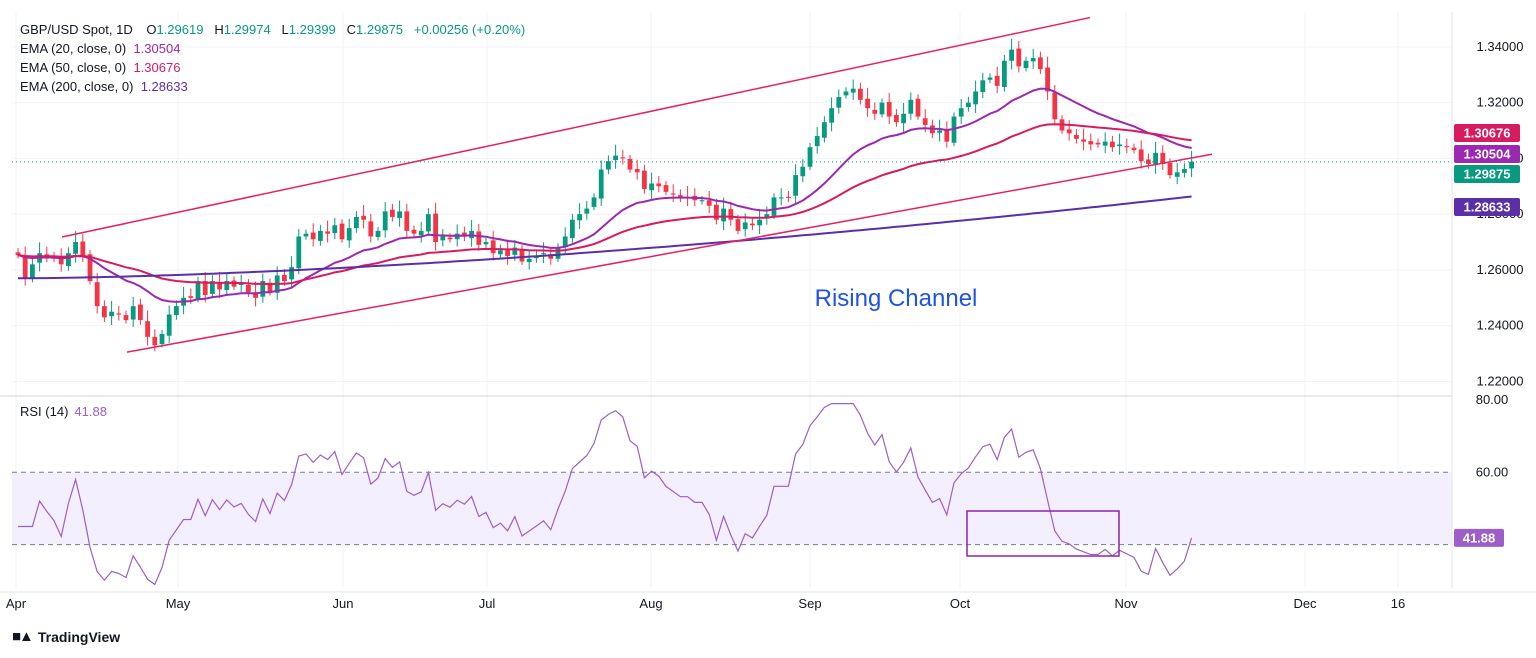  I want to click on tradingview-logo: ■▲ TradingView, so click(66, 636).